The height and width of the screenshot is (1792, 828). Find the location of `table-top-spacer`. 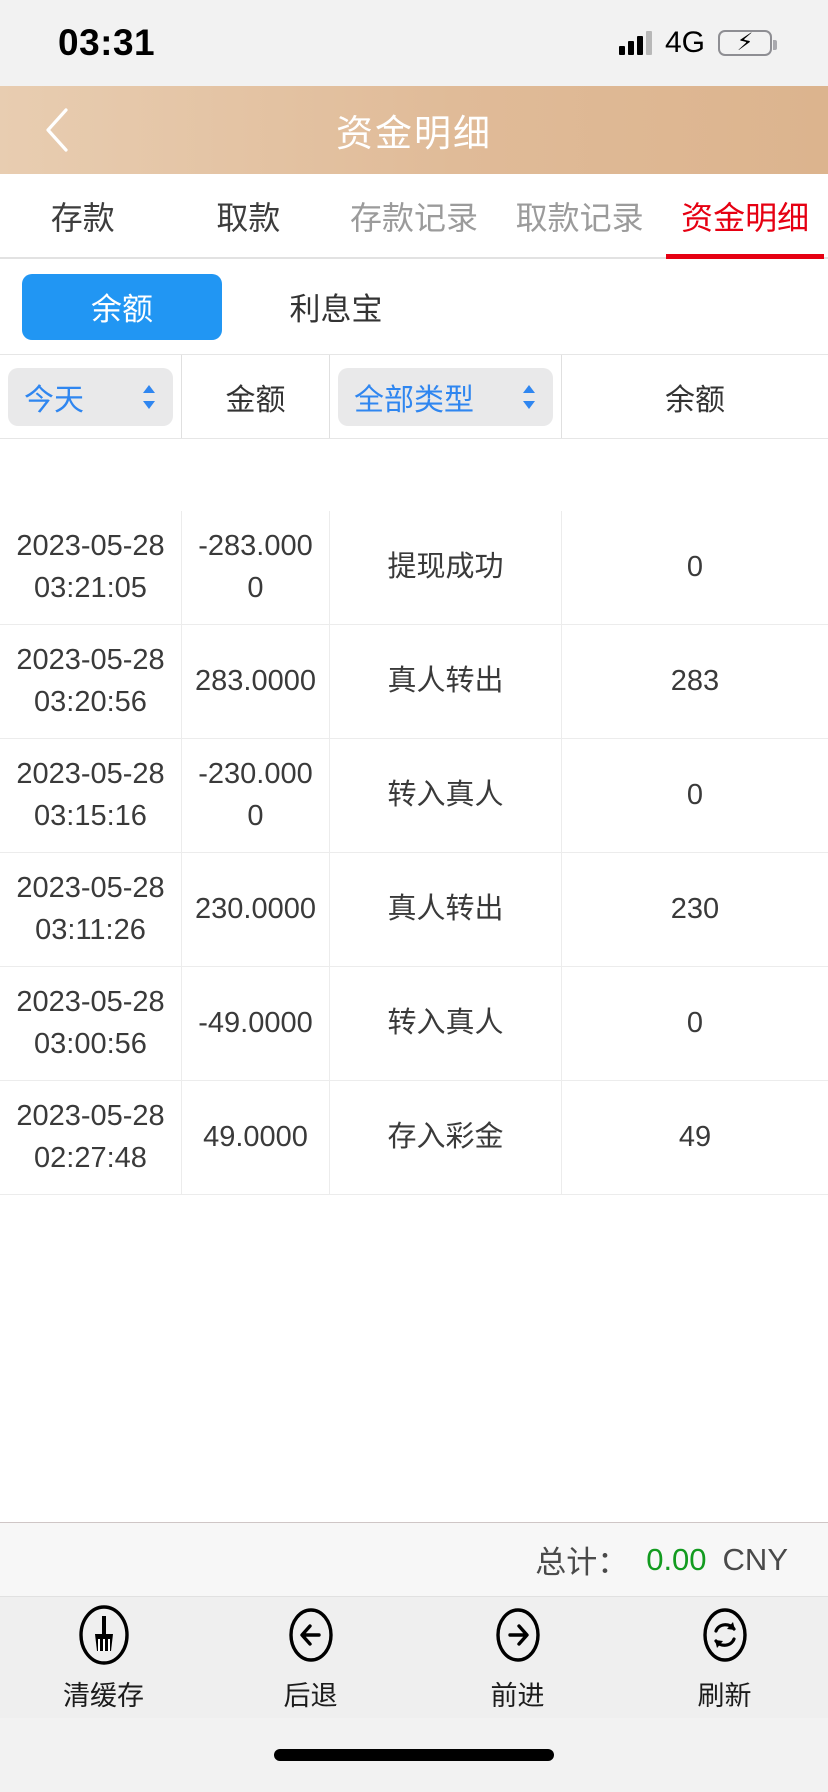

table-top-spacer is located at coordinates (414, 475).